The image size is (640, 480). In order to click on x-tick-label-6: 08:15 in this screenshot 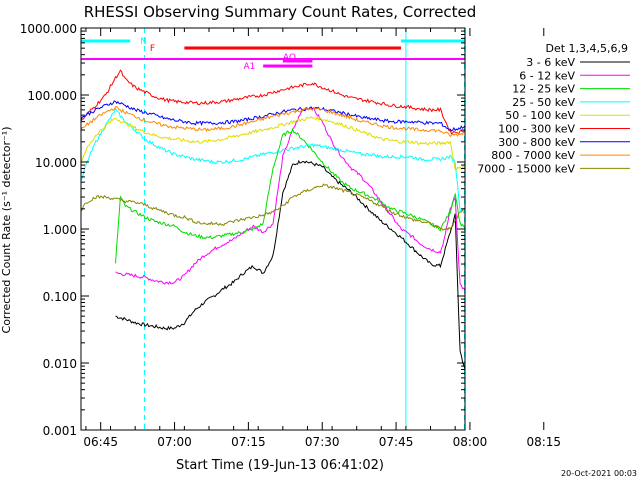, I will do `click(543, 442)`.